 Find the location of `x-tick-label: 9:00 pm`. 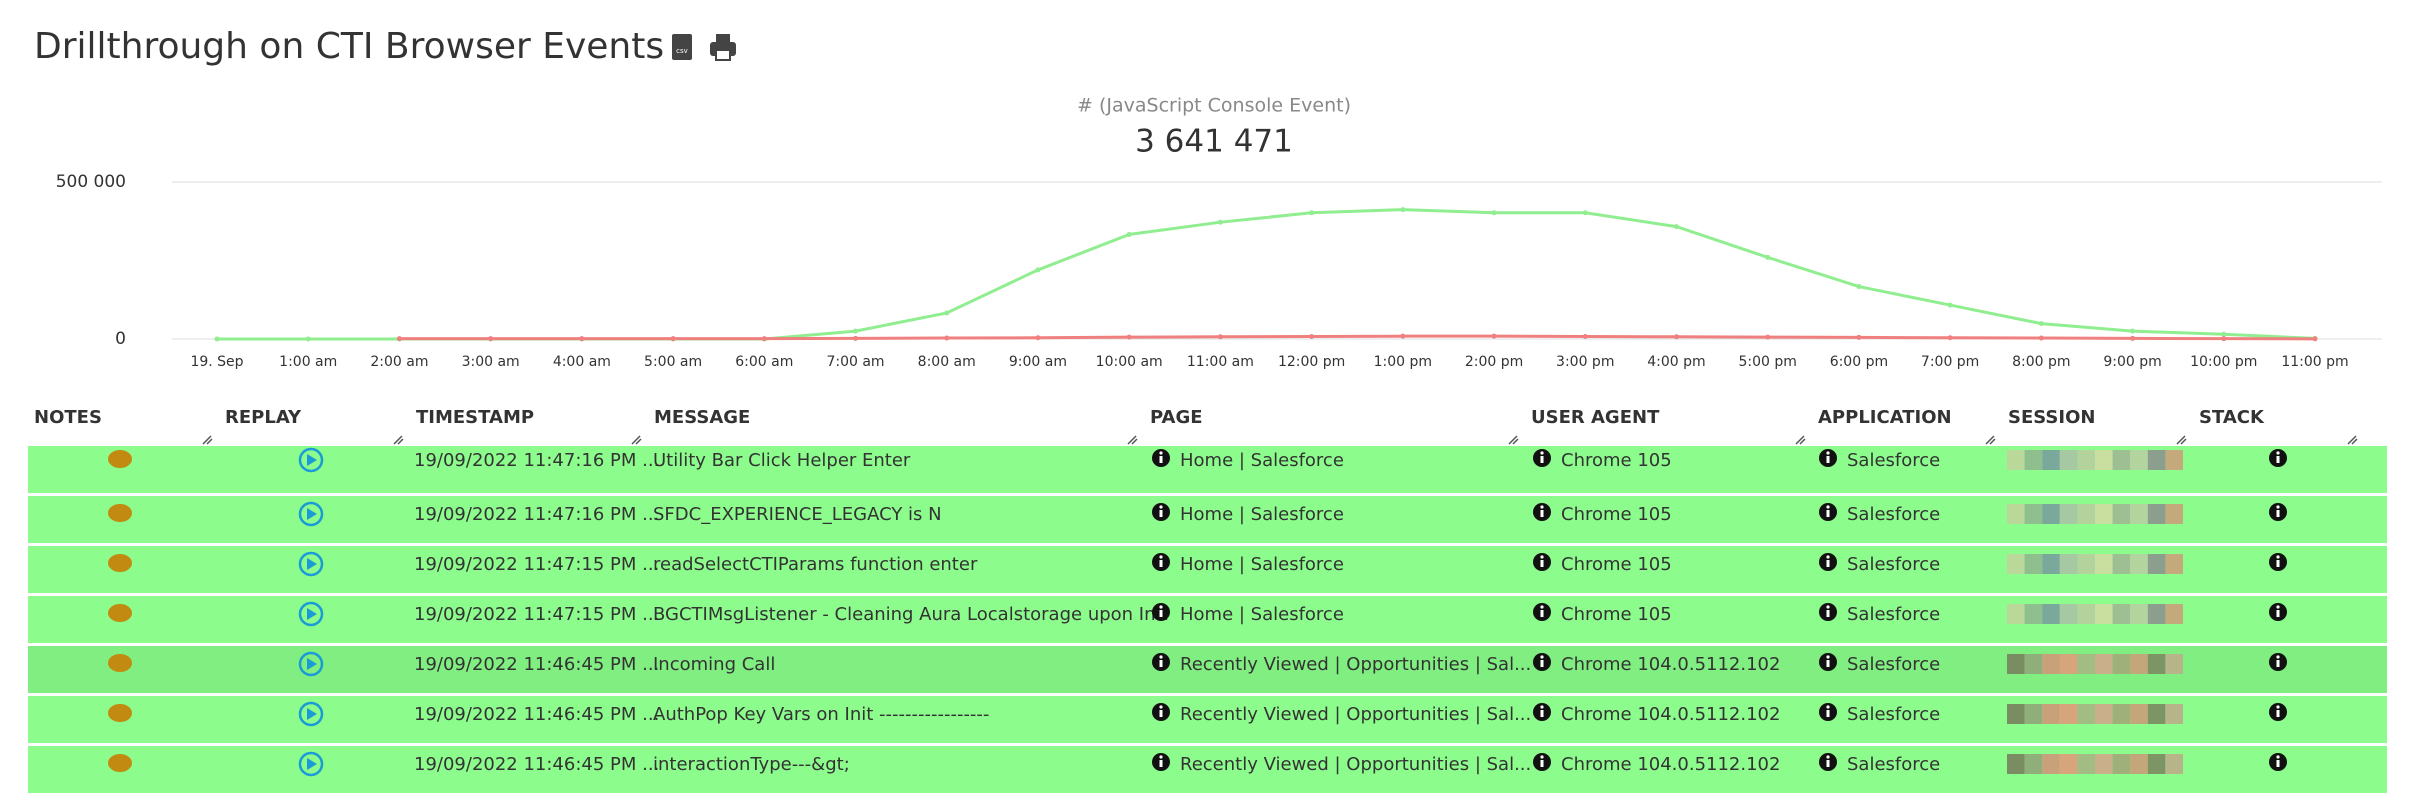

x-tick-label: 9:00 pm is located at coordinates (2132, 362).